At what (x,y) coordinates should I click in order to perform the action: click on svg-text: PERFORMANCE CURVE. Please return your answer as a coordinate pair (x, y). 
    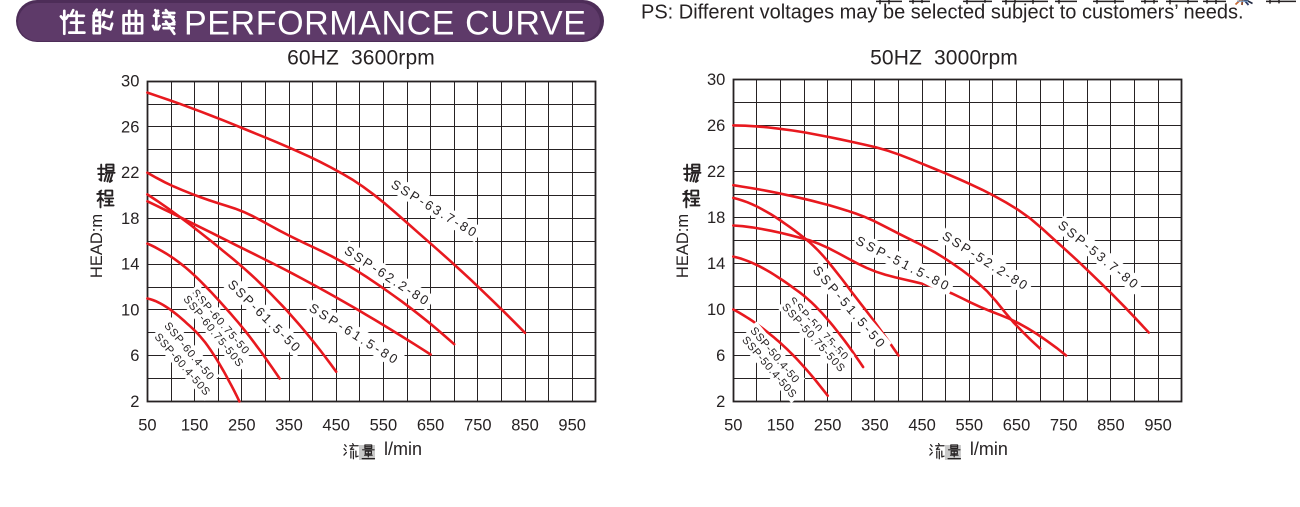
    Looking at the image, I should click on (385, 24).